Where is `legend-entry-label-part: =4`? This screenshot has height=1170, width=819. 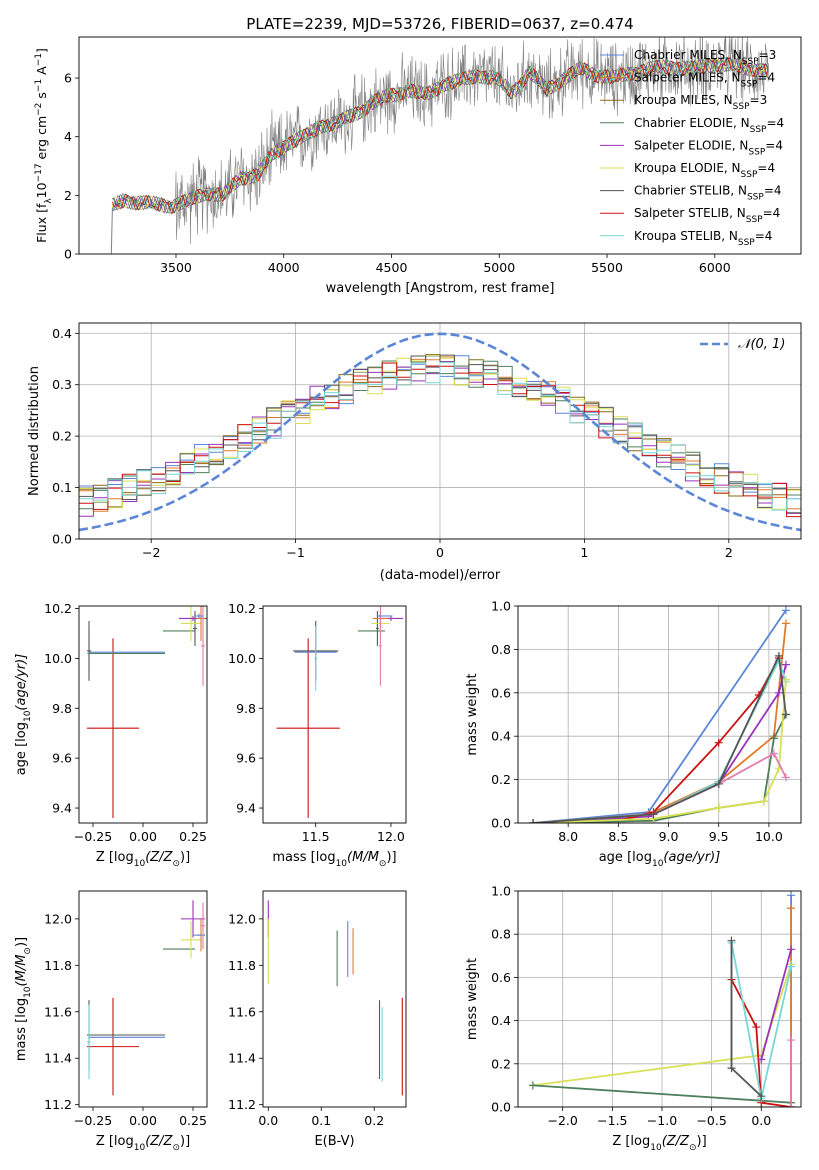 legend-entry-label-part: =4 is located at coordinates (772, 213).